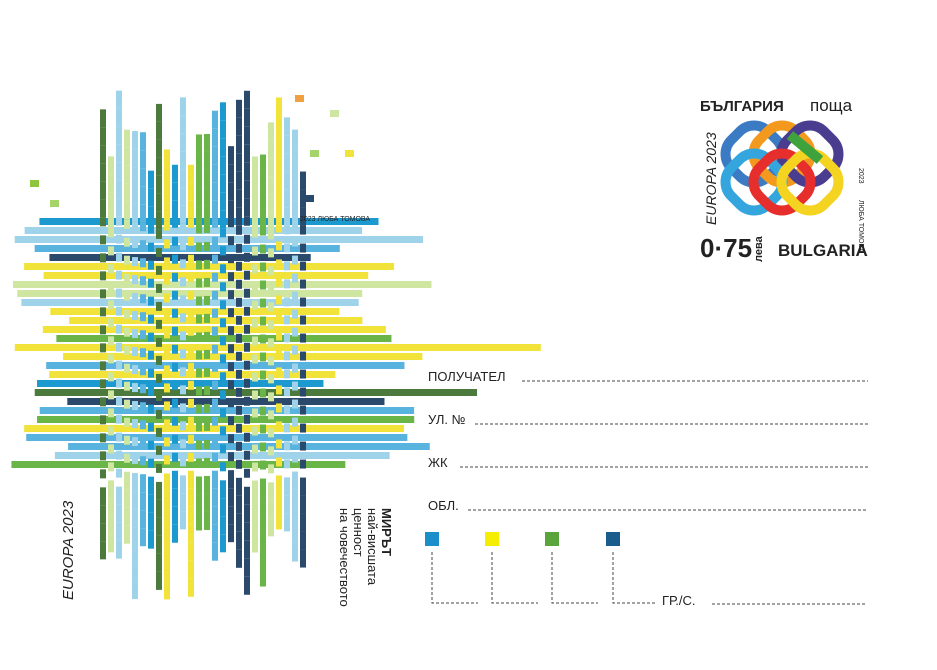 The image size is (937, 670). I want to click on message-line: на човечеството, so click(344, 557).